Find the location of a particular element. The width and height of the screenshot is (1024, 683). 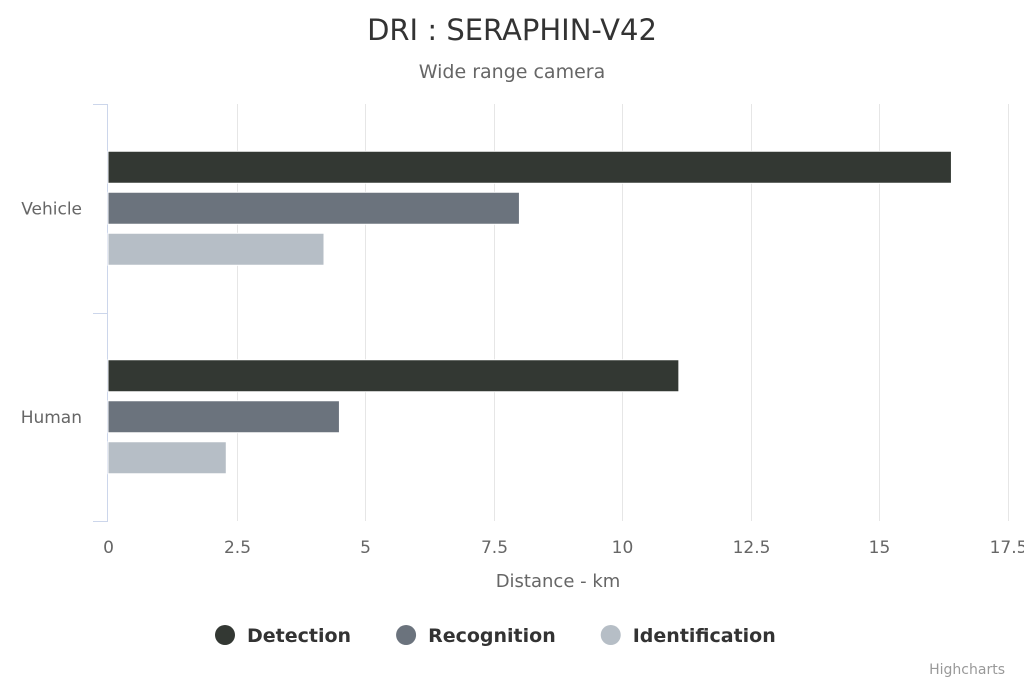

legend-item-identification: Identification is located at coordinates (688, 636).